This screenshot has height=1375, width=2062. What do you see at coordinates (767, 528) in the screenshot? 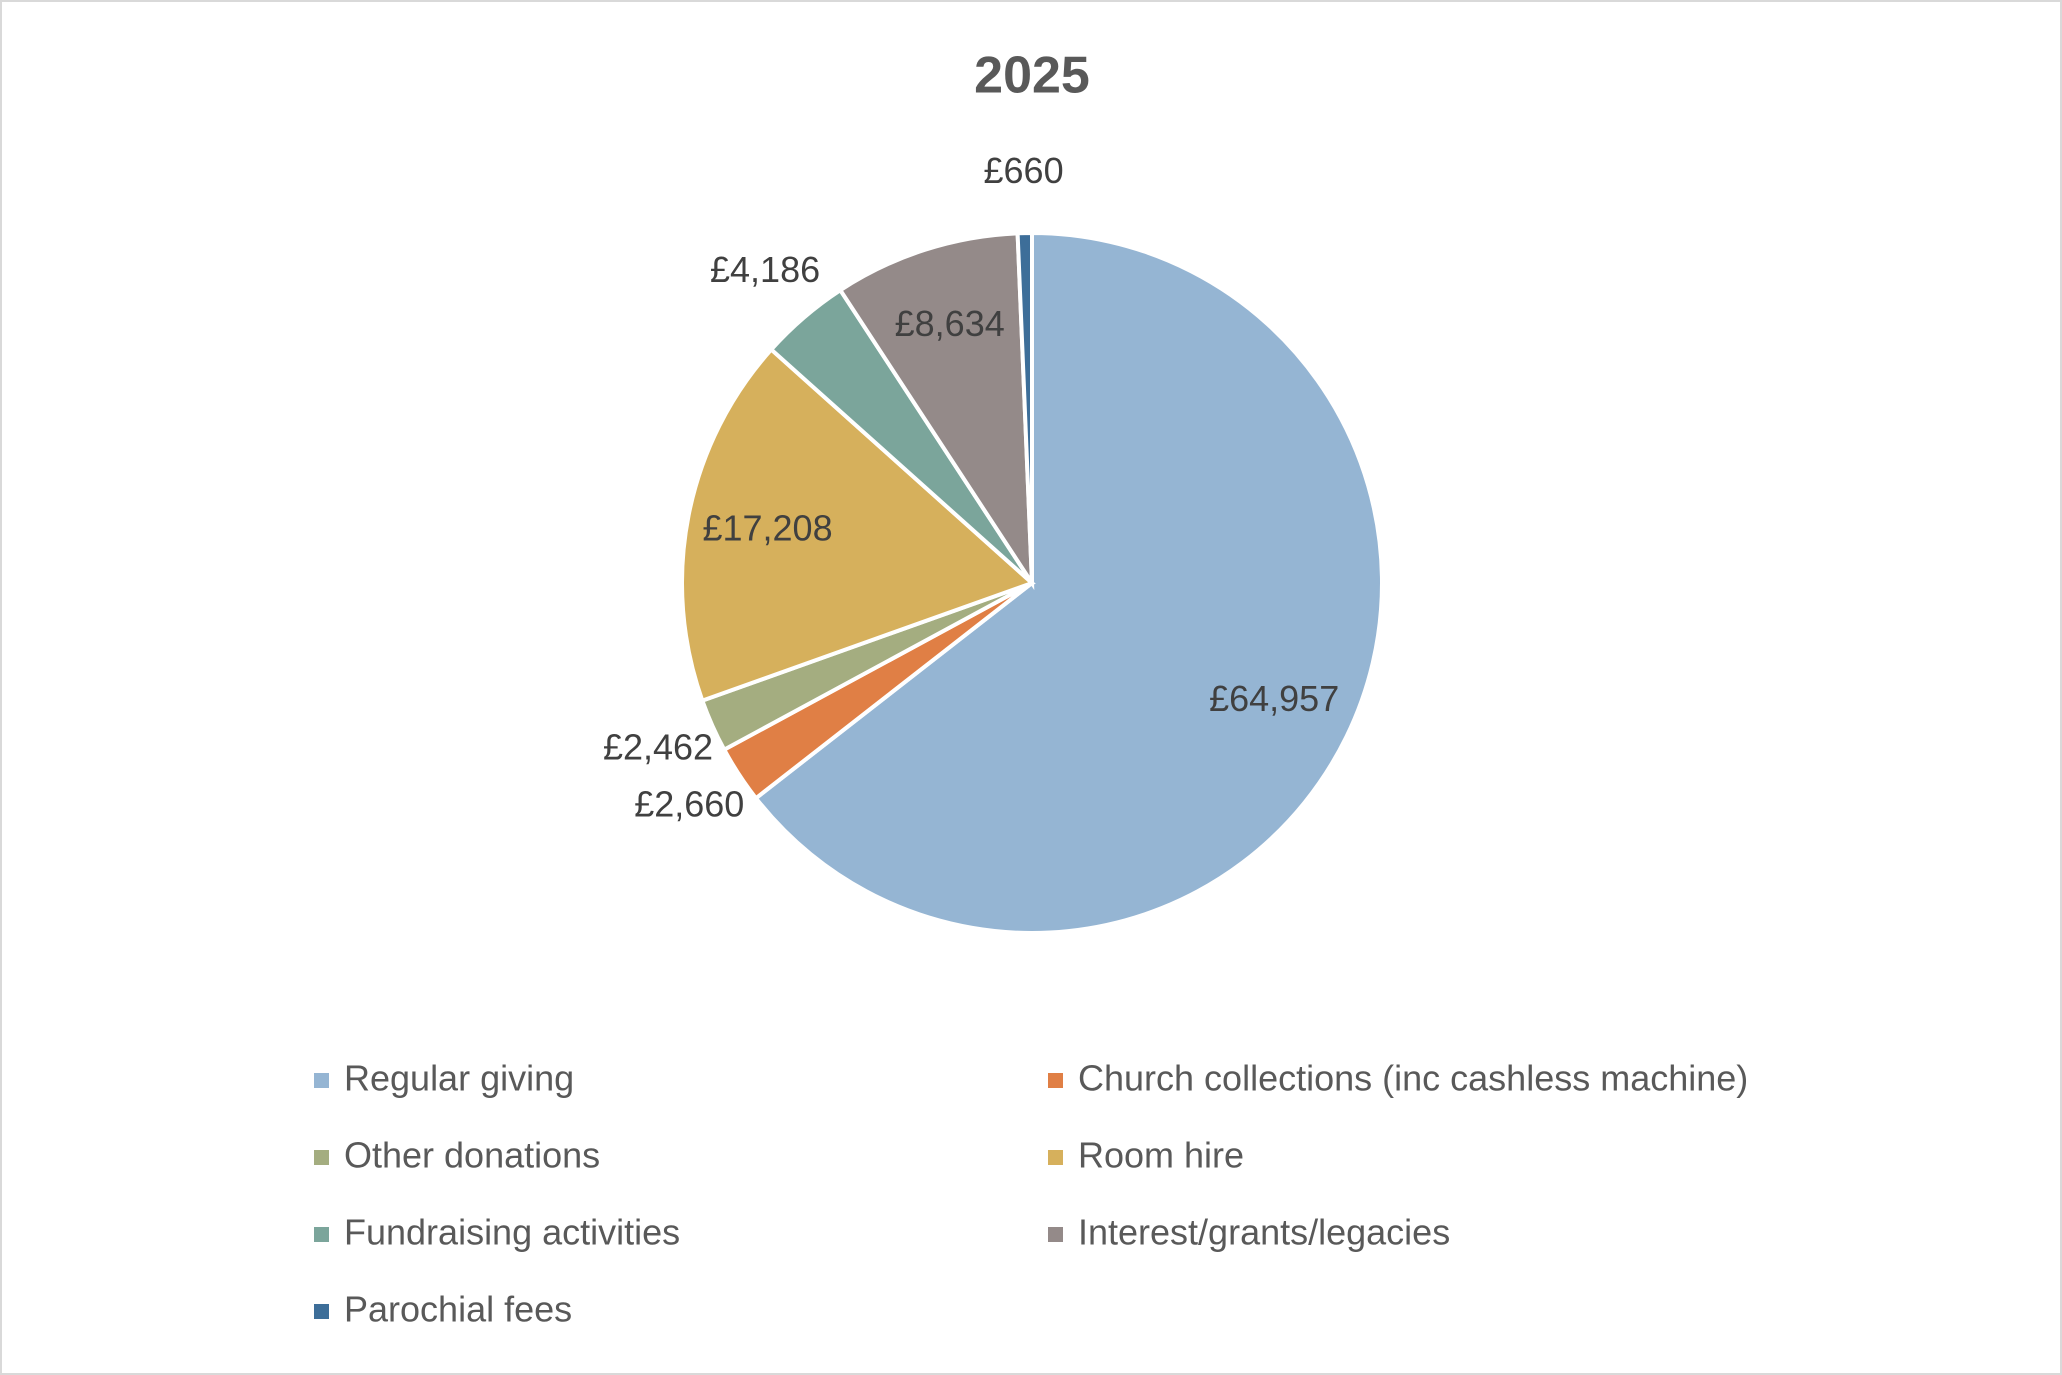
I see `data-label: £17,208` at bounding box center [767, 528].